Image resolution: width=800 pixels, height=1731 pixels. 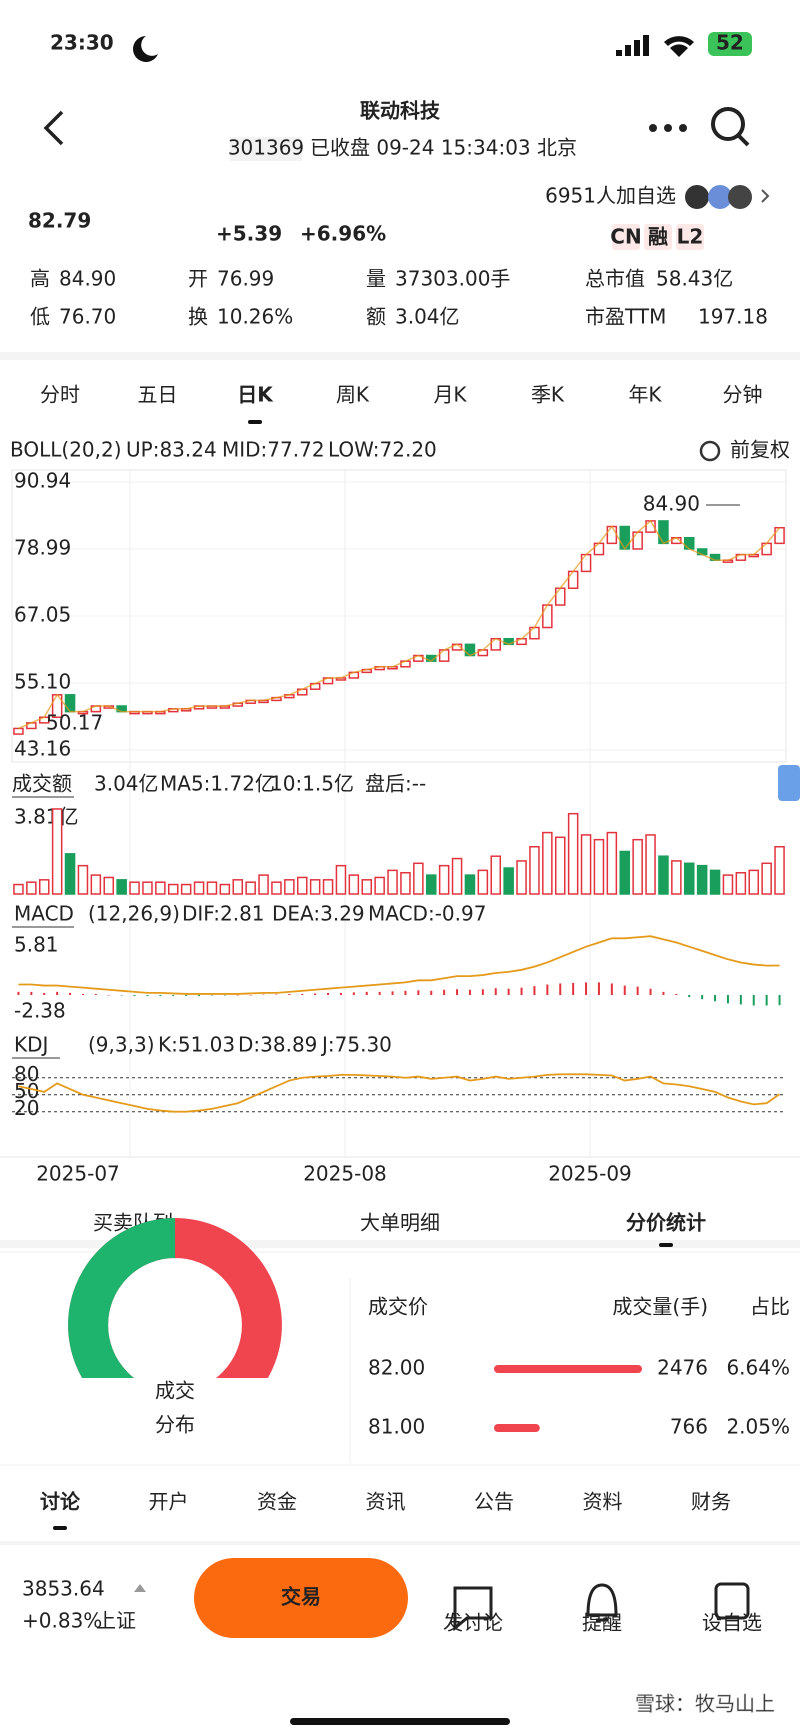 I want to click on action-label: 设自选, so click(x=732, y=1623).